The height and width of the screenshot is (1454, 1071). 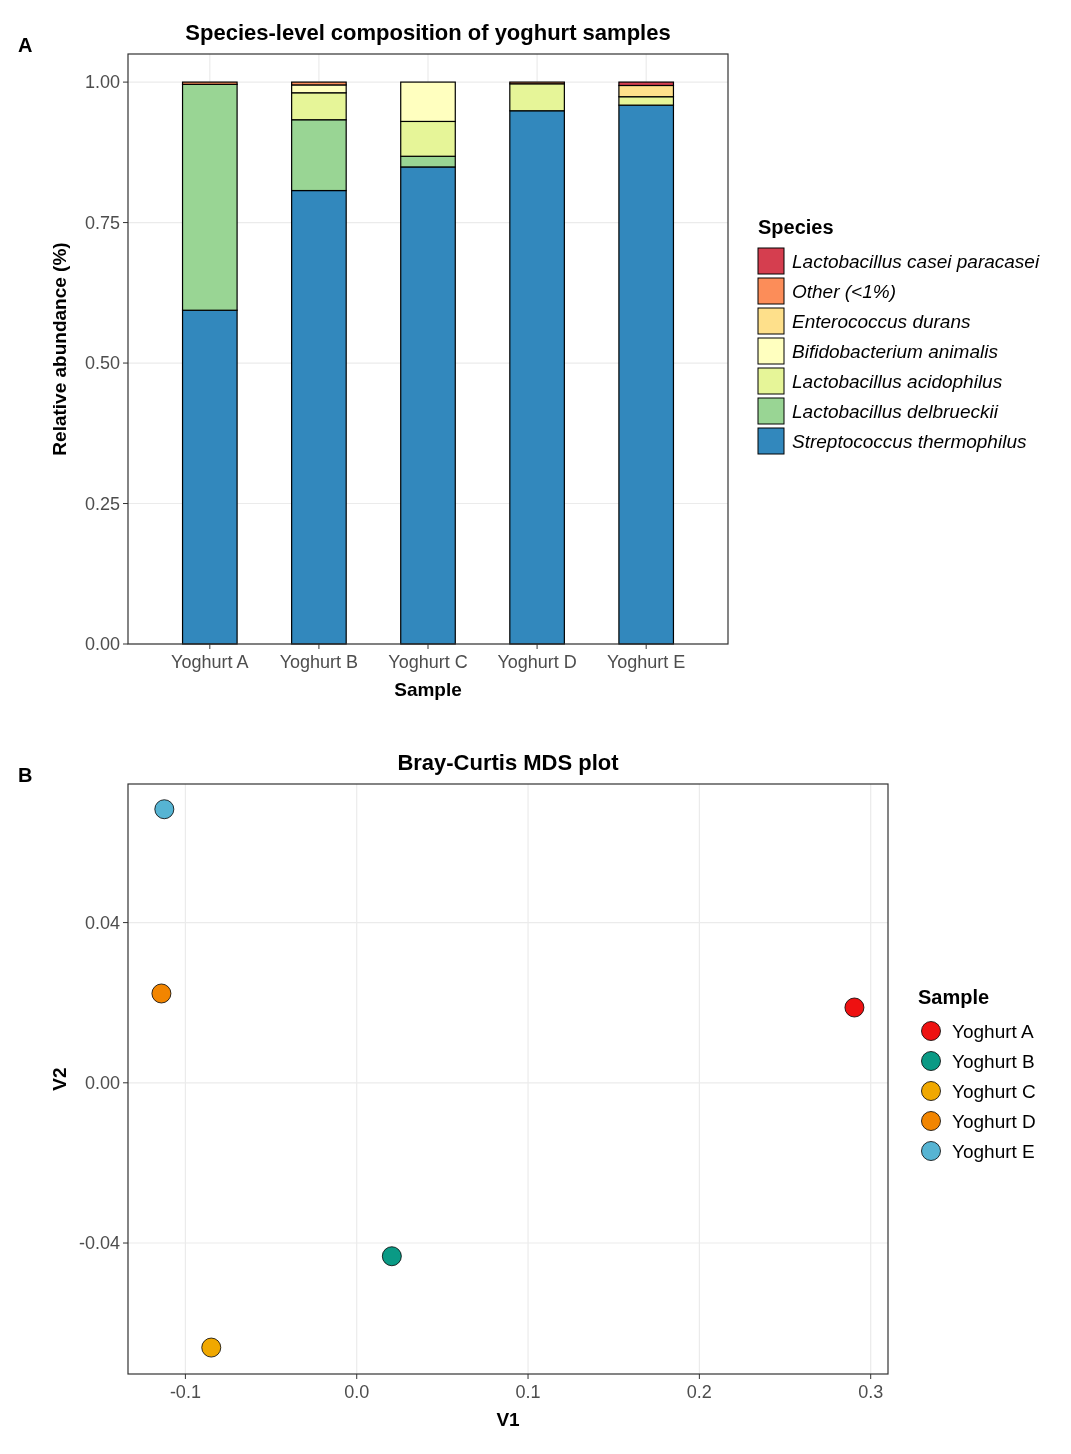 What do you see at coordinates (428, 689) in the screenshot?
I see `x-axis-title: Sample` at bounding box center [428, 689].